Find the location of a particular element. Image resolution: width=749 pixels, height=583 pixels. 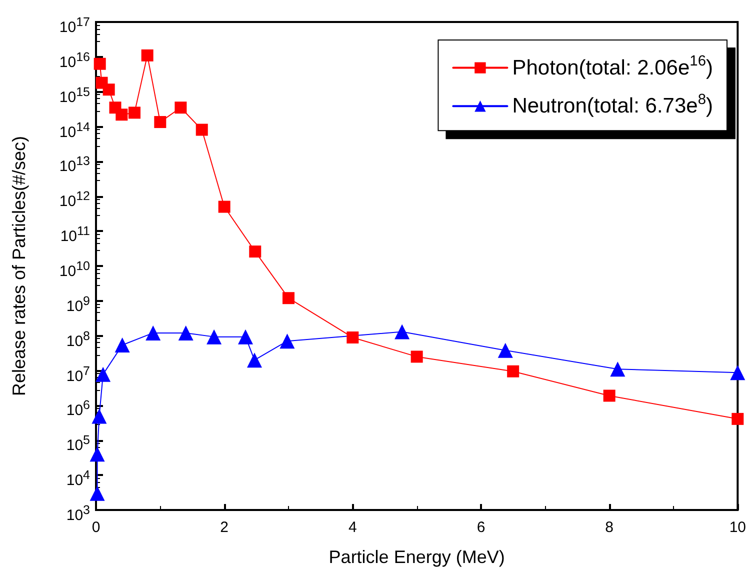

x-tick-label: 10 is located at coordinates (737, 527).